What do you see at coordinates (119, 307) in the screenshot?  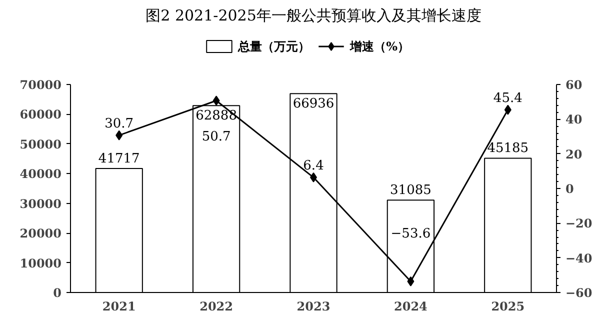 I see `x-tick-label: 2021` at bounding box center [119, 307].